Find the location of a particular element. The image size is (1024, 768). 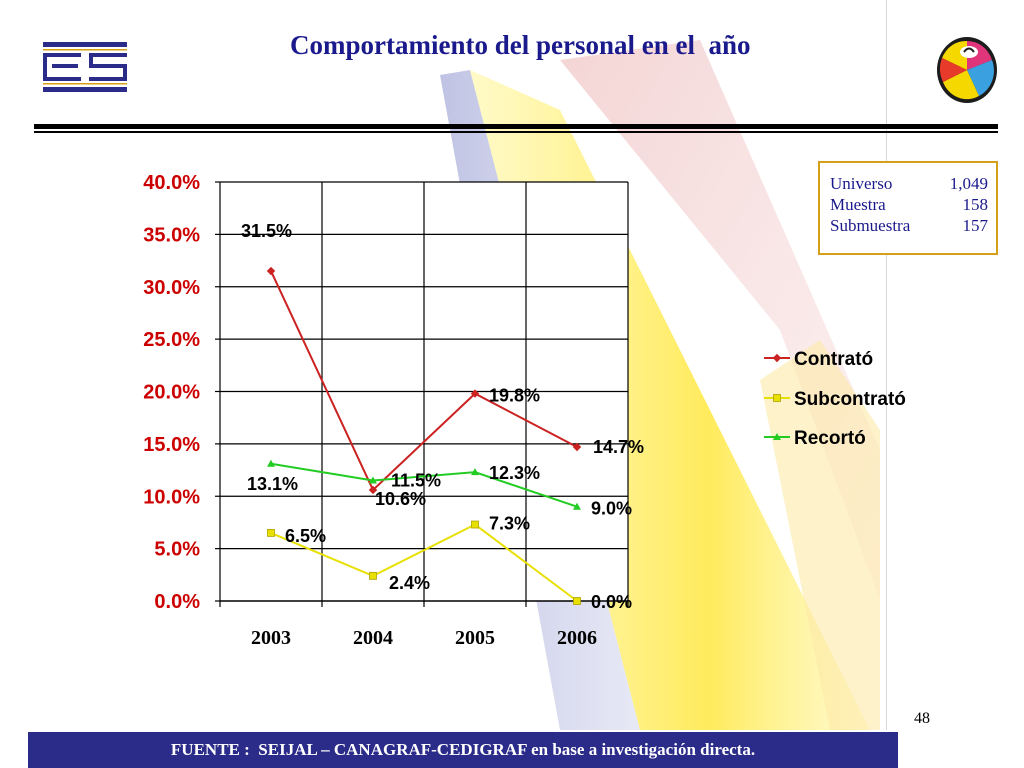

info-value: 157 is located at coordinates (975, 225).